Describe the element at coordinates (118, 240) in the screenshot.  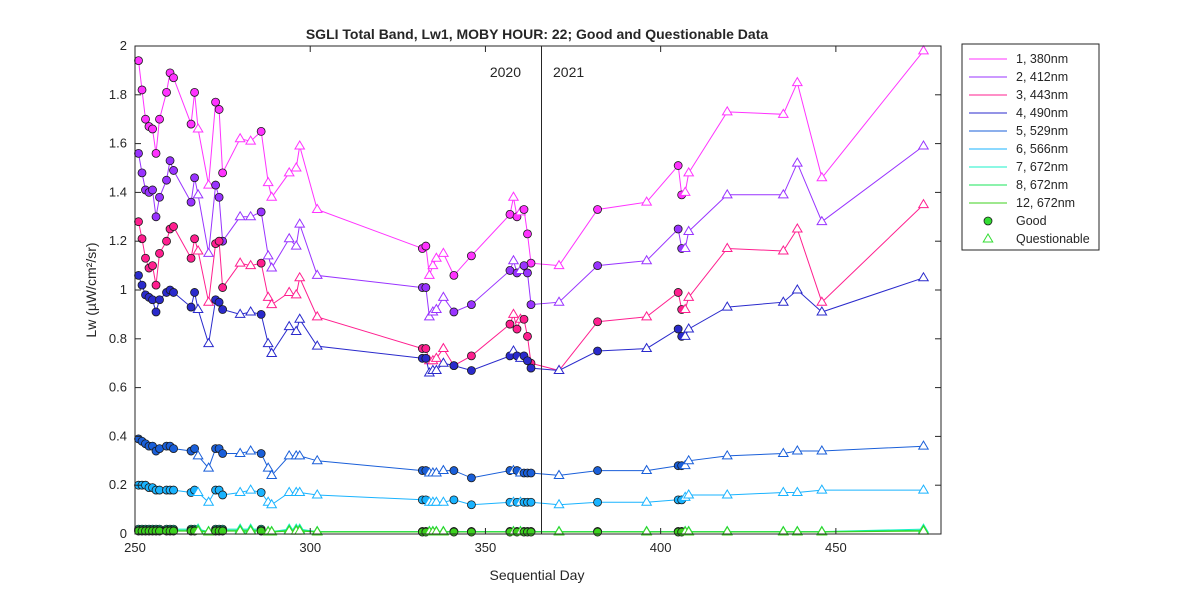
I see `y-tick-label: 1.2` at that location.